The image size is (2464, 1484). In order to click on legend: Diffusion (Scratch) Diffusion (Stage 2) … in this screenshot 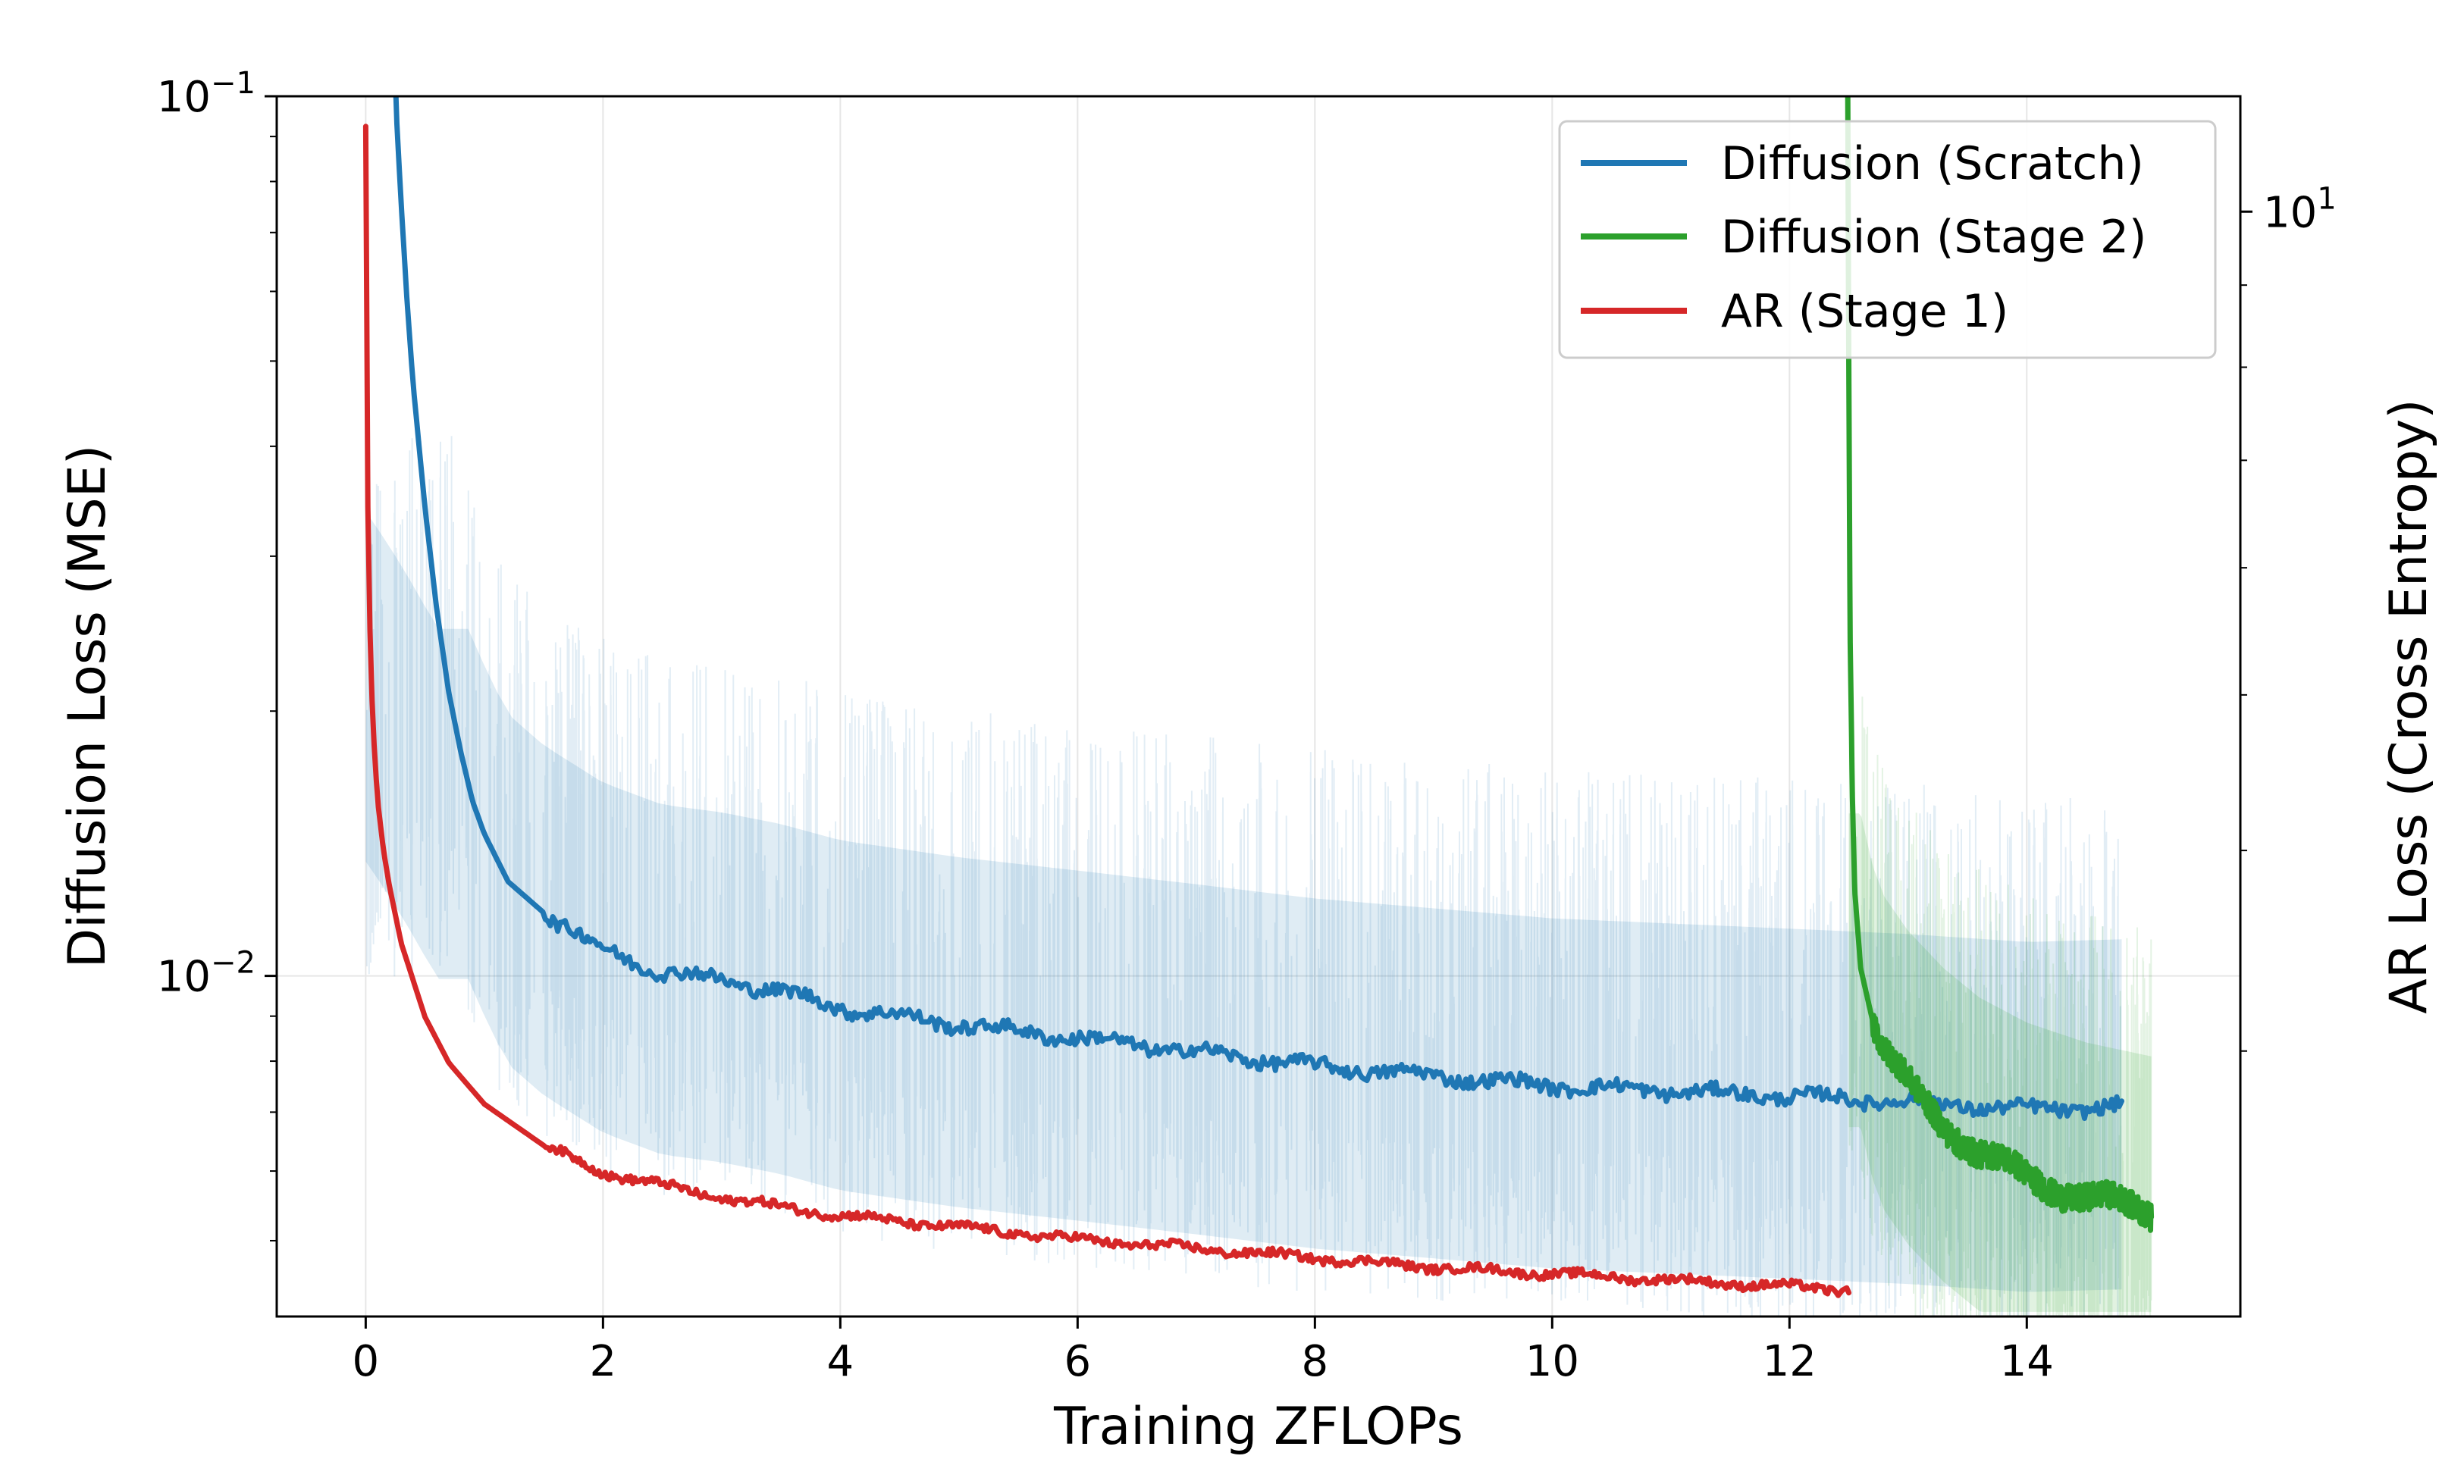, I will do `click(1888, 240)`.